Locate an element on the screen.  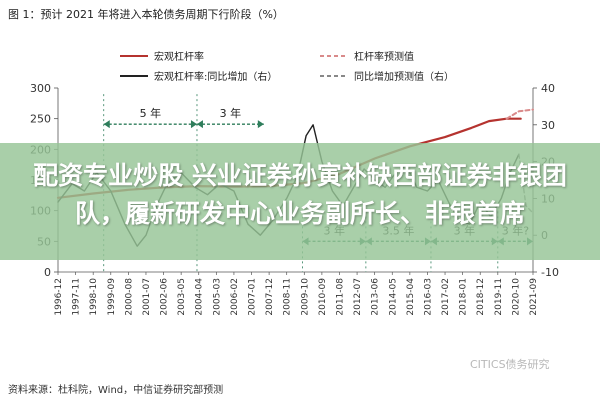
x-tick-label: 2013-06 is located at coordinates (376, 297).